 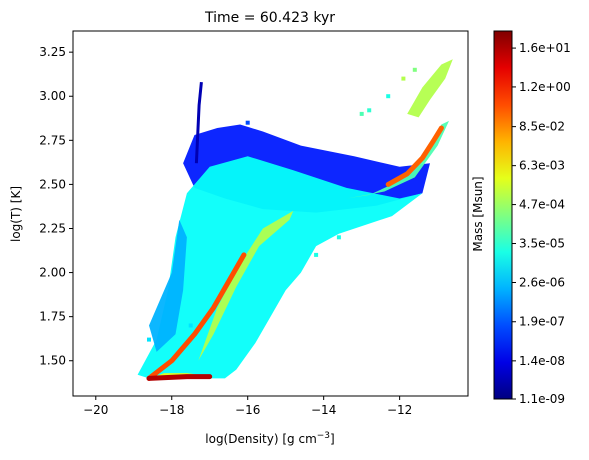 I want to click on colorbar-tick-label: 1.1e-09, so click(x=542, y=399).